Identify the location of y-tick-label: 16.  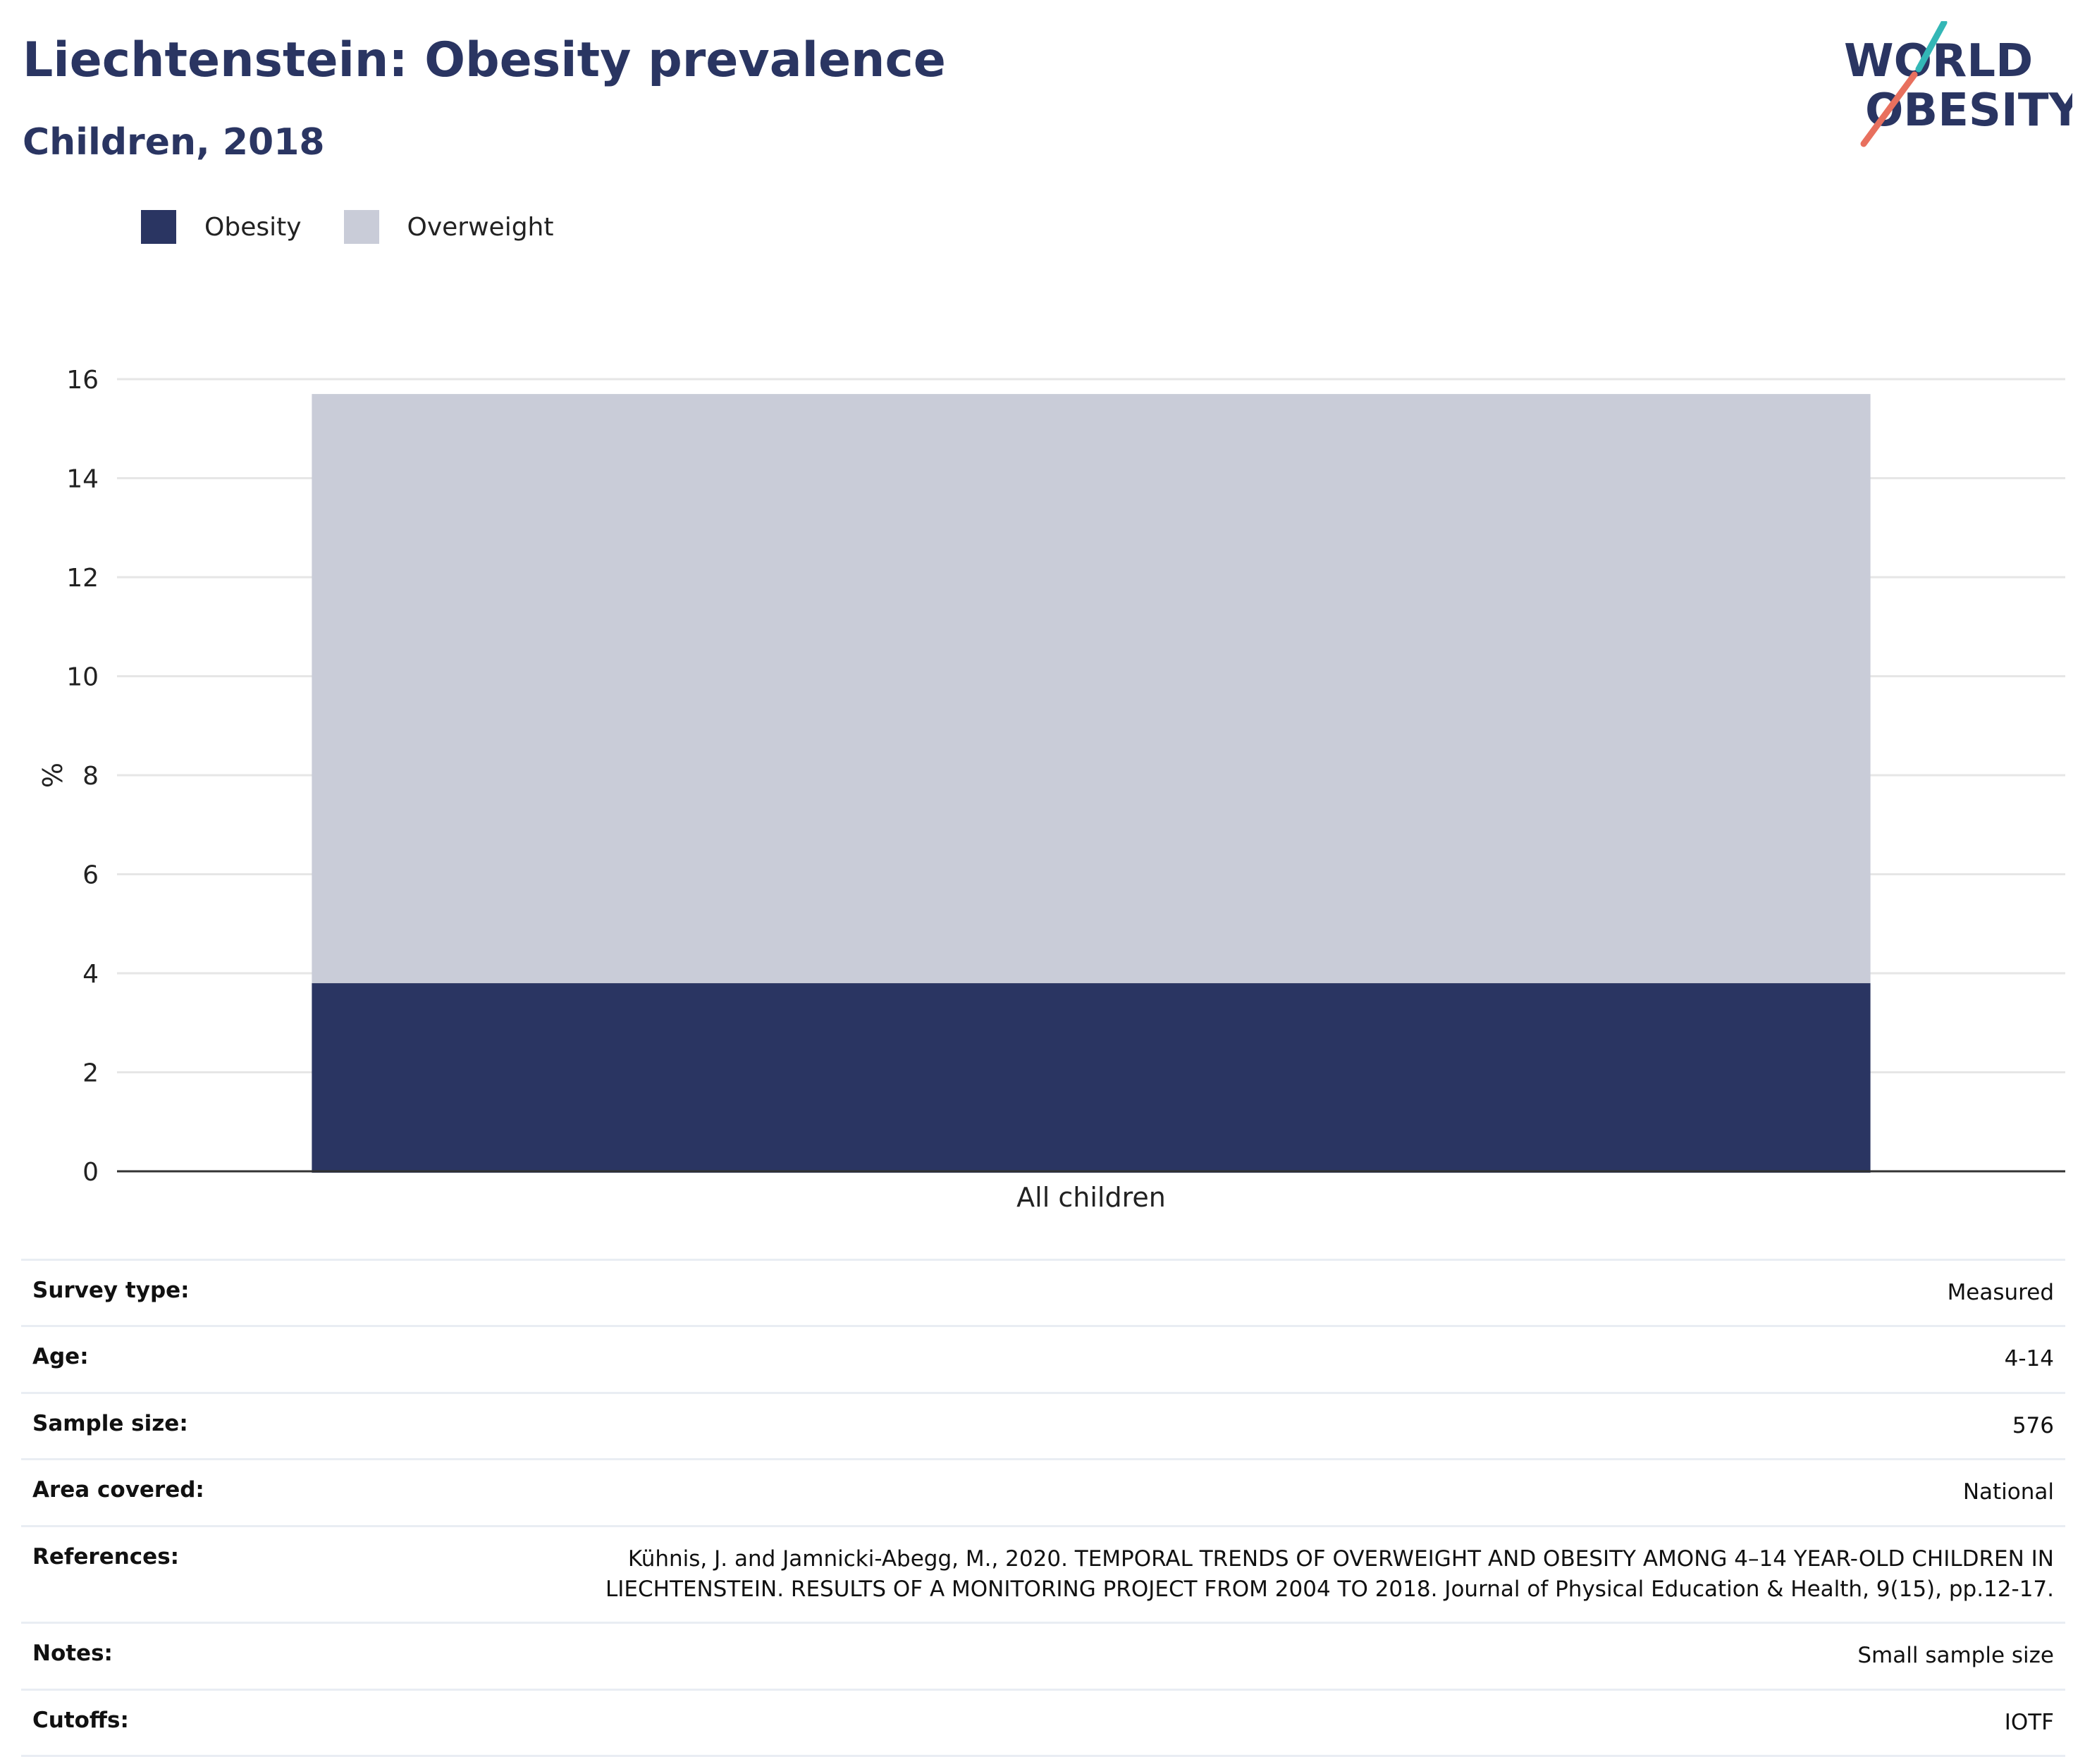
(82, 380).